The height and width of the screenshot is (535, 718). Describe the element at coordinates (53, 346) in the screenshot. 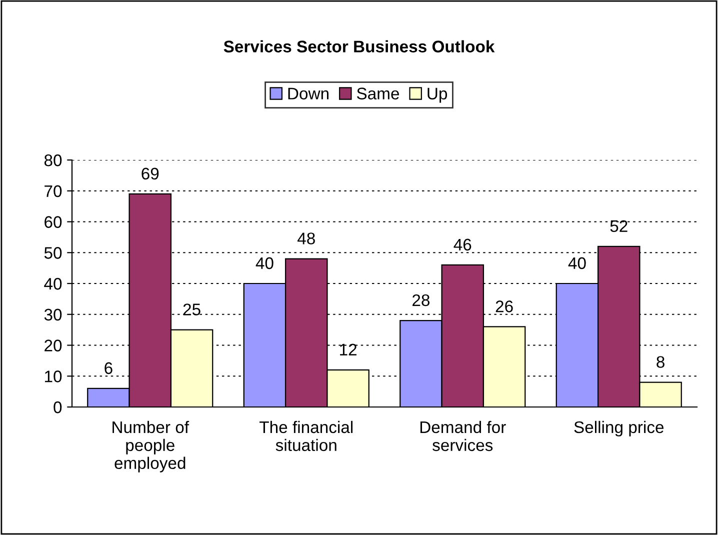

I see `y-tick-label: 20` at that location.